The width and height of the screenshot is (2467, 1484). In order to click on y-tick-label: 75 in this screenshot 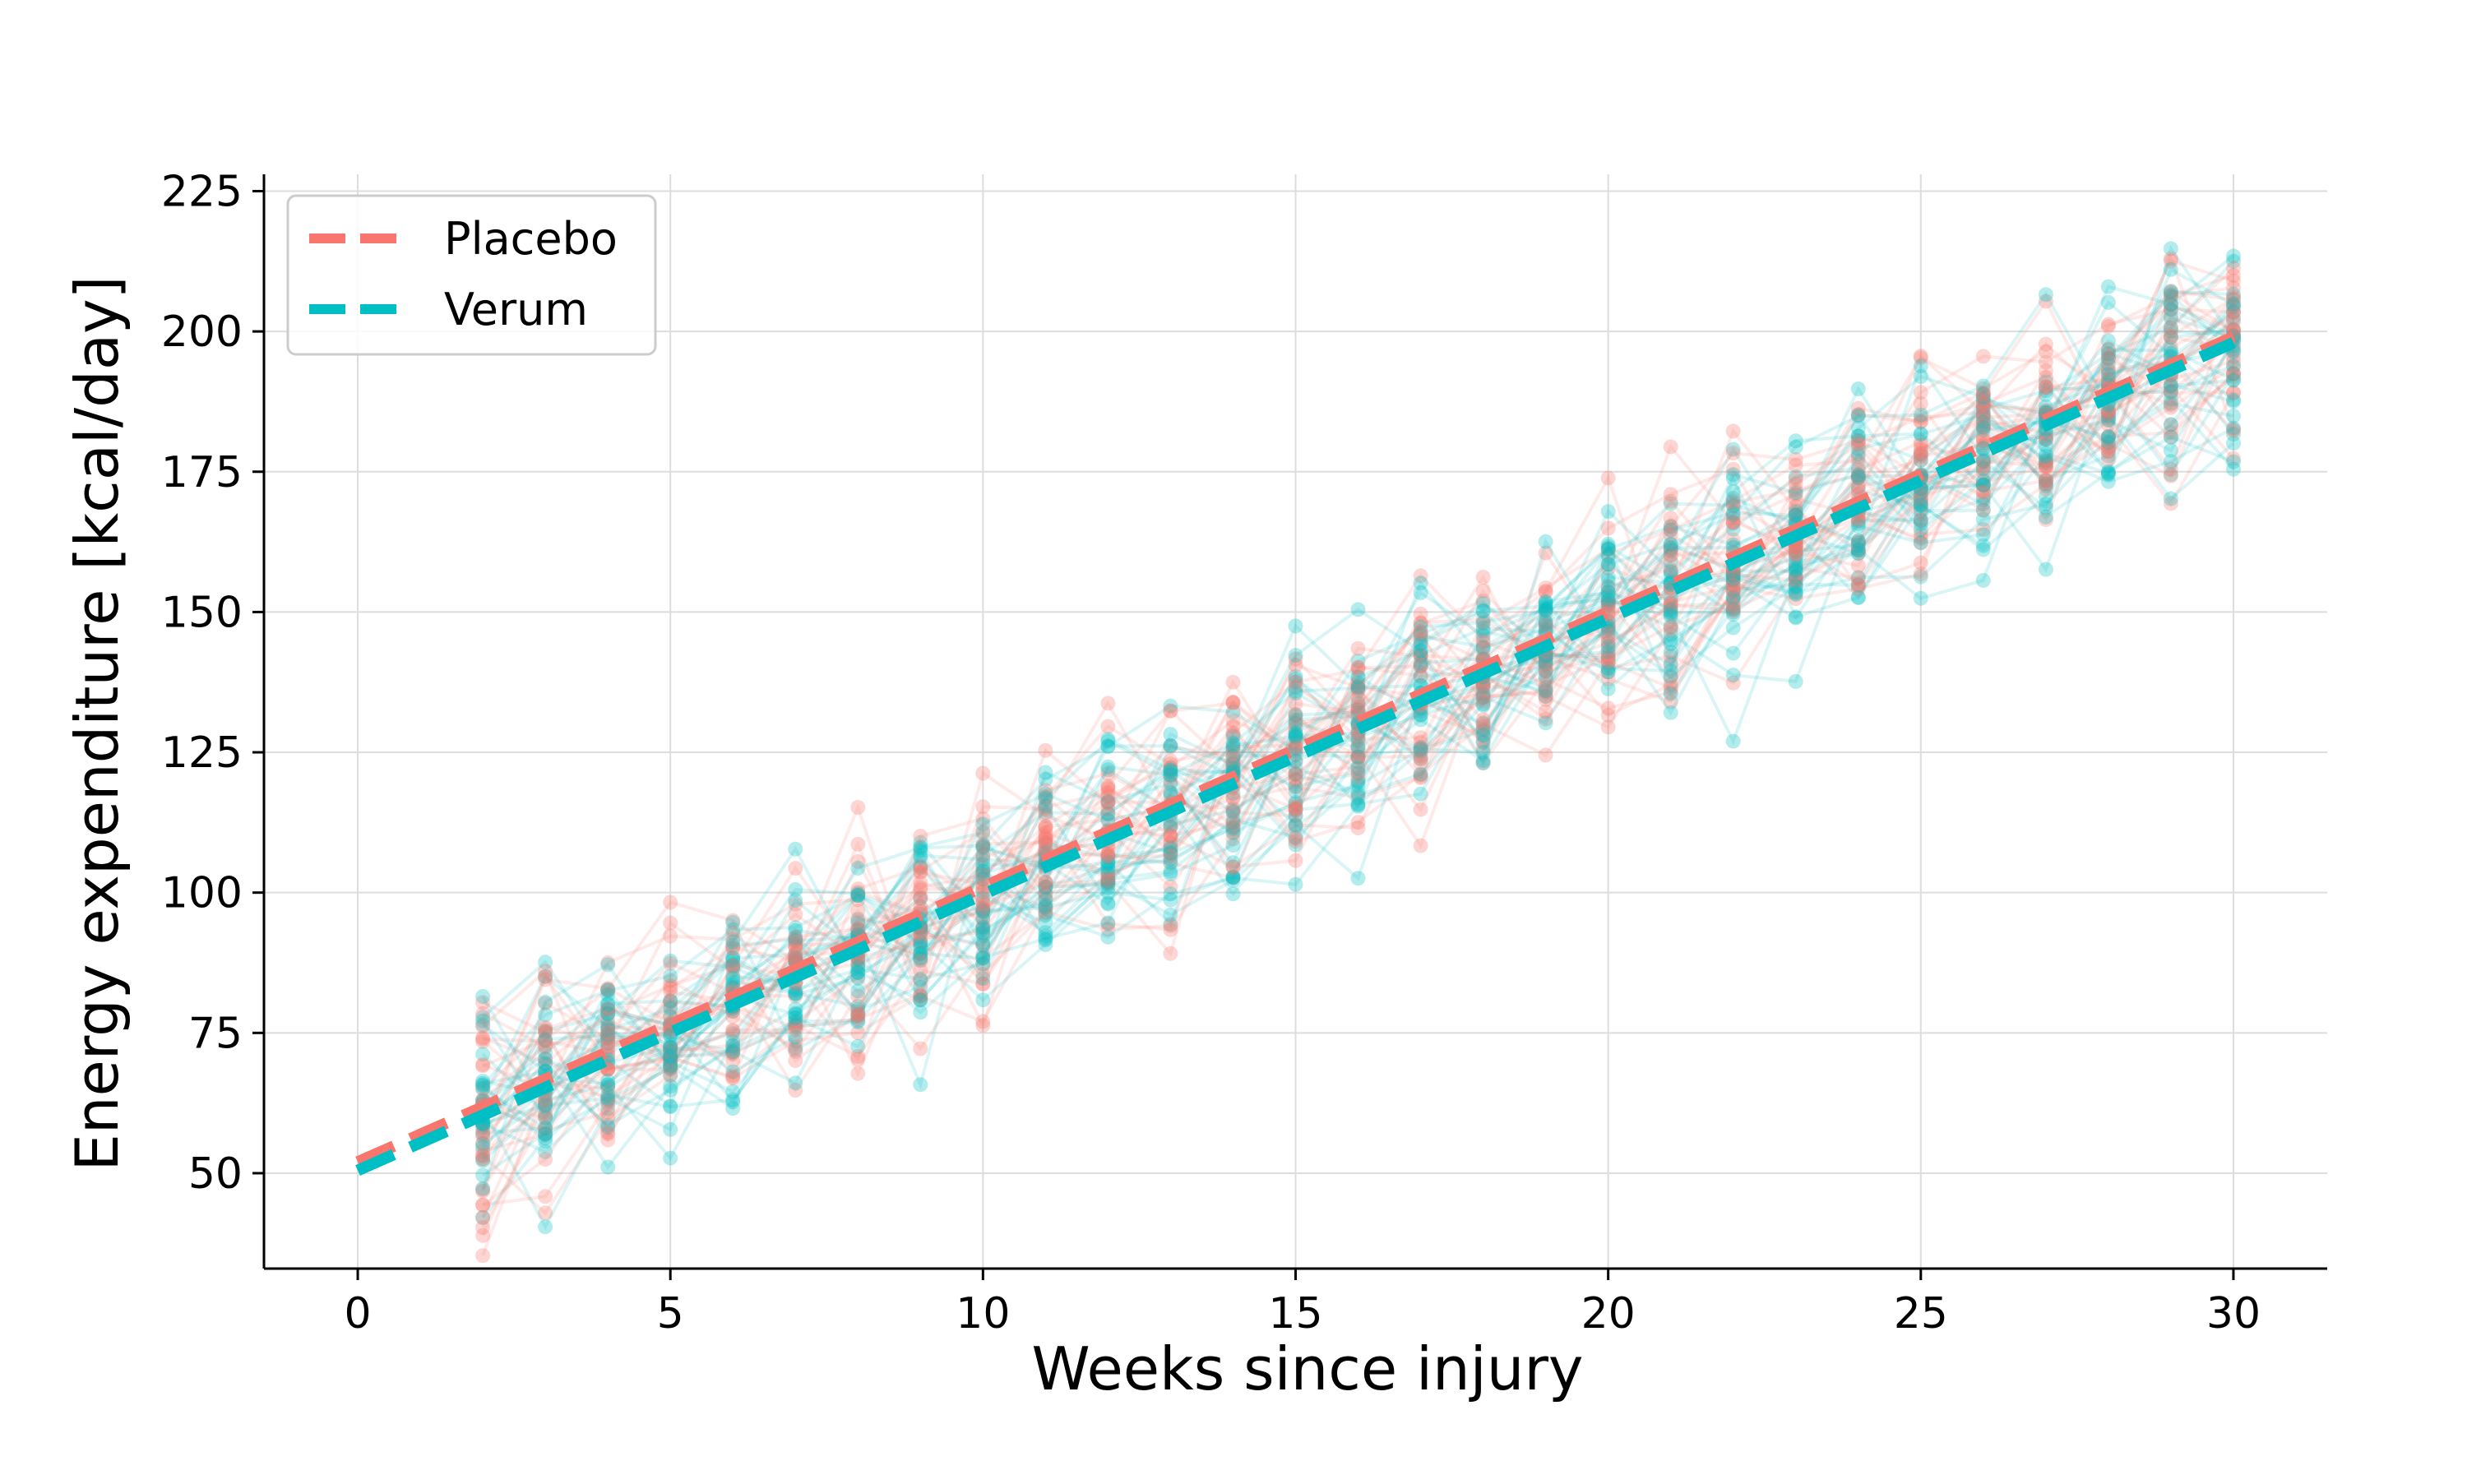, I will do `click(215, 1034)`.